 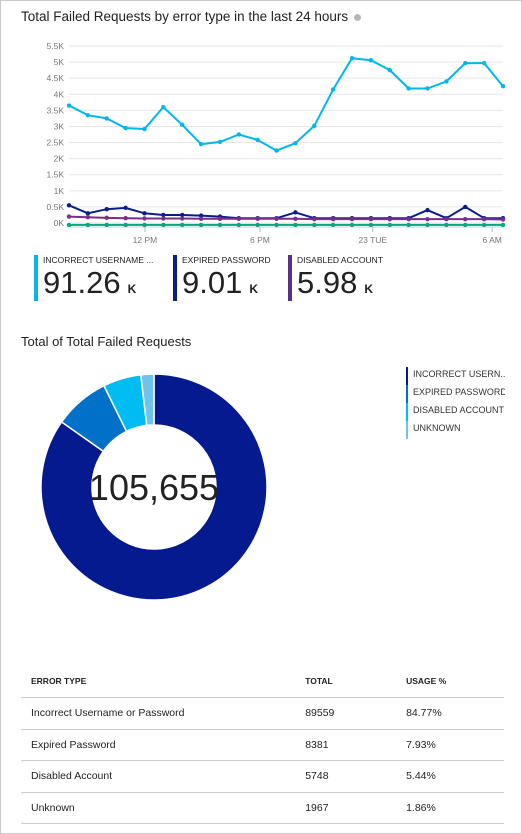 I want to click on legend-item-disabled: DISABLED ACCOUNT, so click(x=455, y=412).